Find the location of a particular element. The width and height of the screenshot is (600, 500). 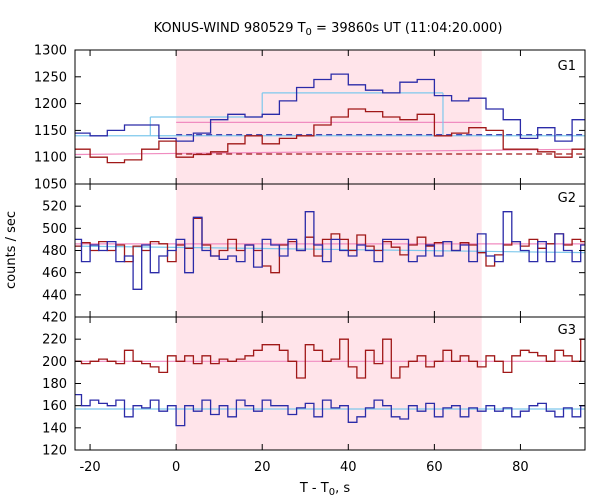

y-tick-label-g1-1050: 1050 is located at coordinates (50, 185).